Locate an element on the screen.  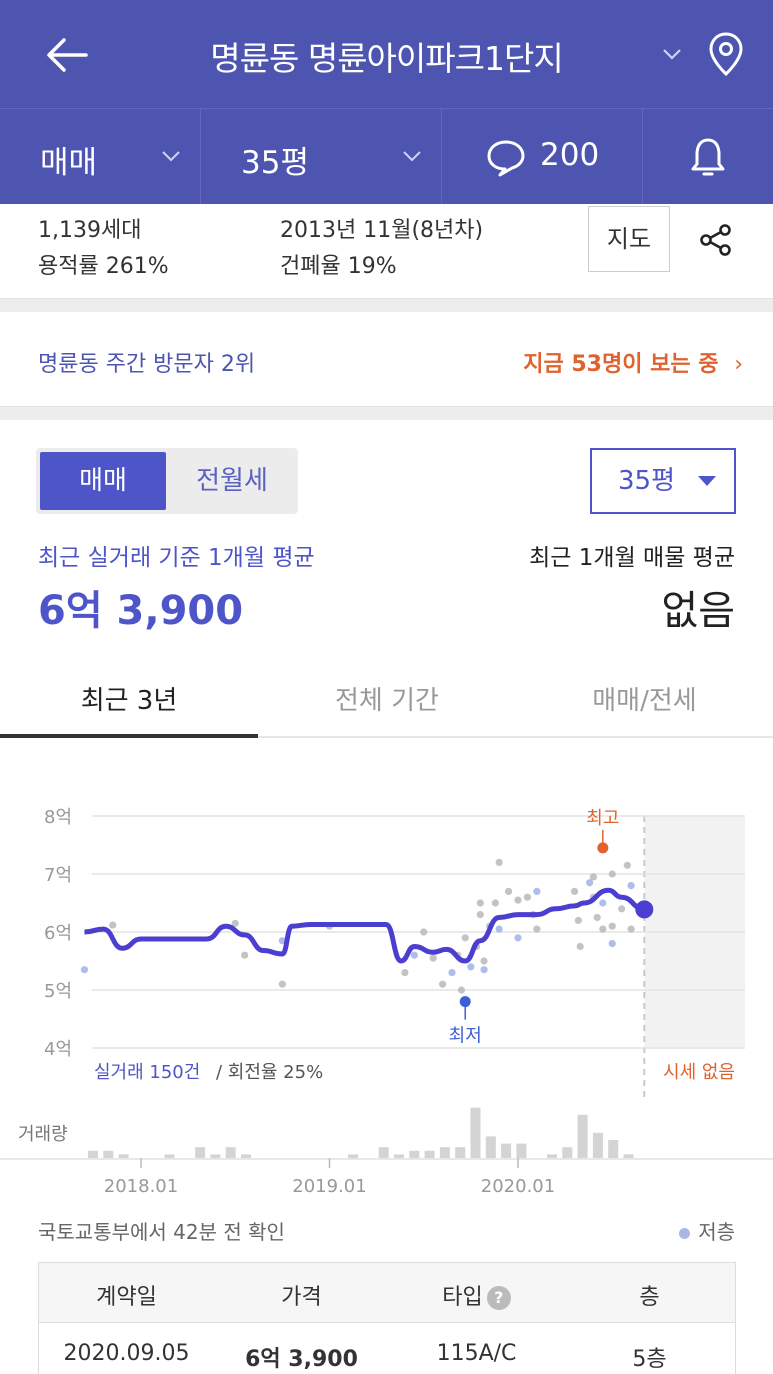
price-trend-line is located at coordinates (364, 925).